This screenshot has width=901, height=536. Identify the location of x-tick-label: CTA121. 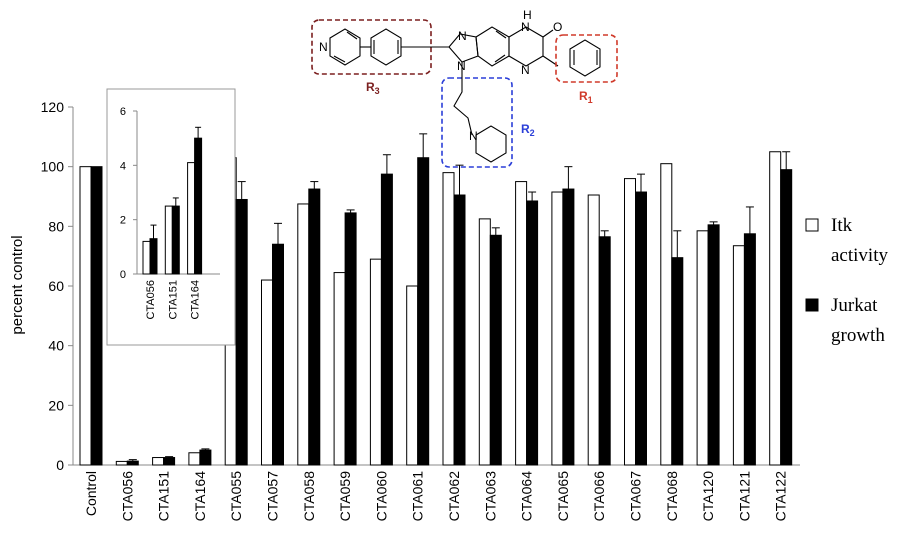
(744, 496).